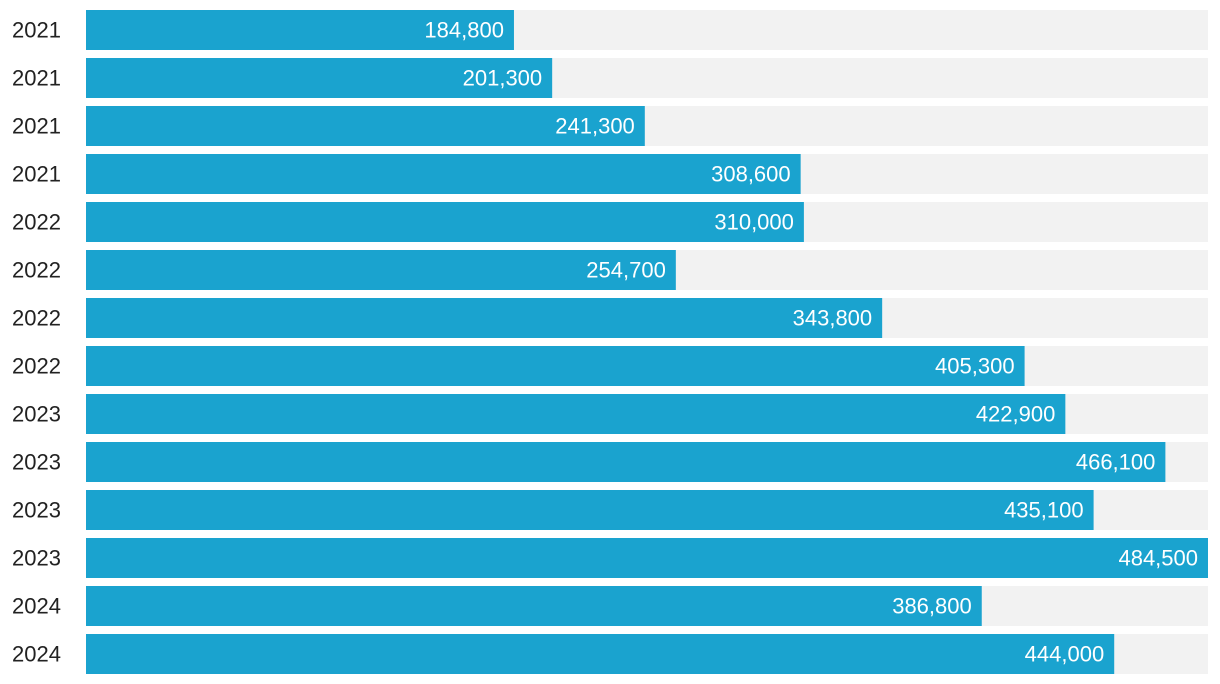  Describe the element at coordinates (1065, 654) in the screenshot. I see `value-label: 444,000` at that location.